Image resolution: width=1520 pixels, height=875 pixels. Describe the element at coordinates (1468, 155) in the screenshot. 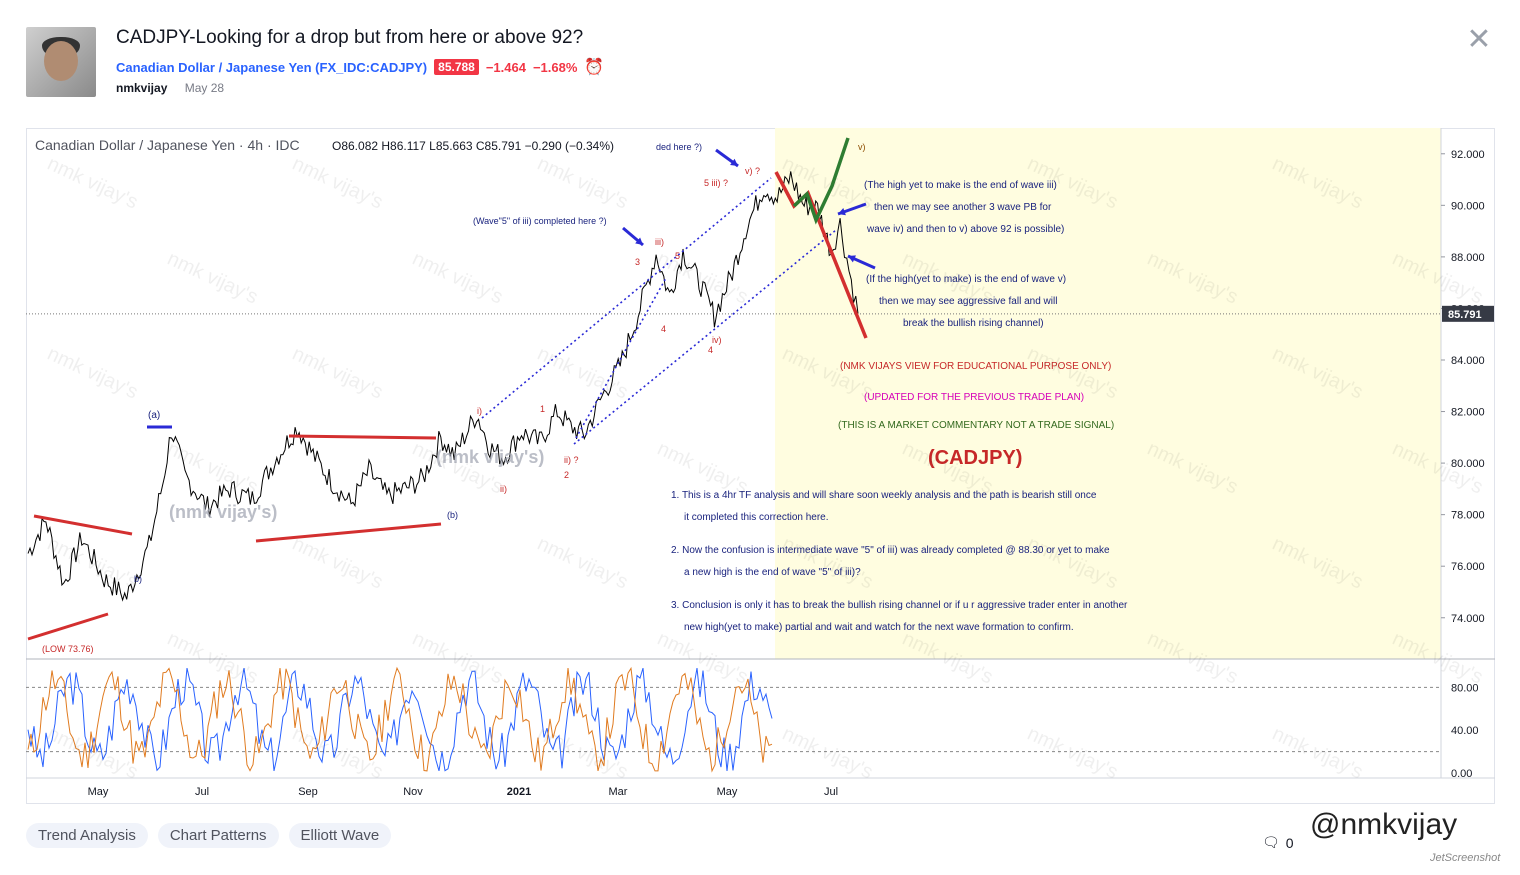

I see `price-axis-label: 92.000` at that location.